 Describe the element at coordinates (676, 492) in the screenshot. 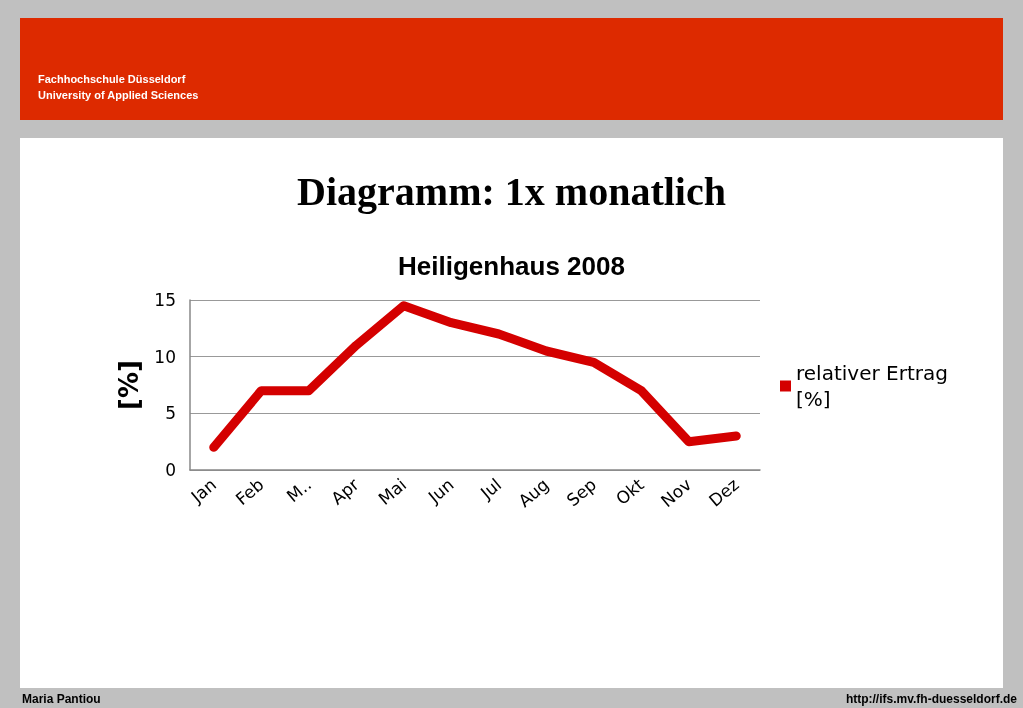

I see `x-tick-label: Nov` at that location.